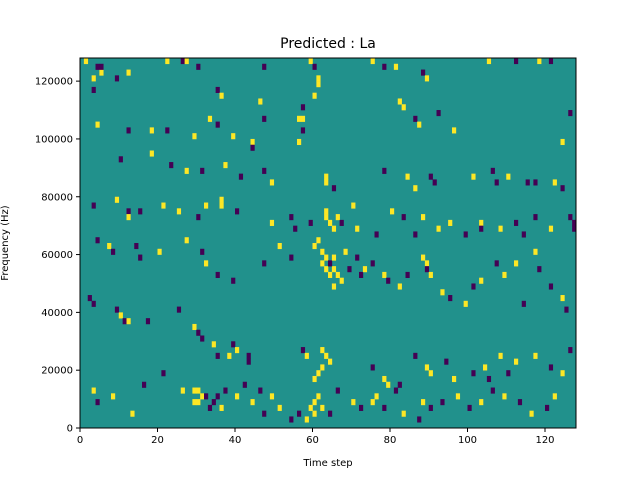  Describe the element at coordinates (57, 197) in the screenshot. I see `y-tick-label: 80000` at that location.